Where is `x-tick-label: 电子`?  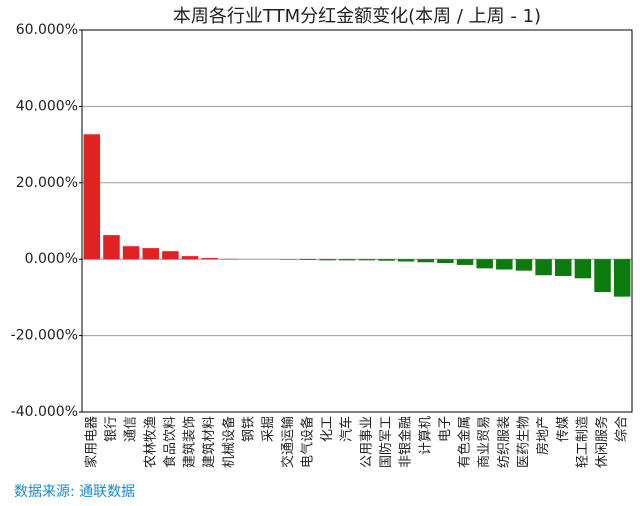 x-tick-label: 电子 is located at coordinates (445, 429).